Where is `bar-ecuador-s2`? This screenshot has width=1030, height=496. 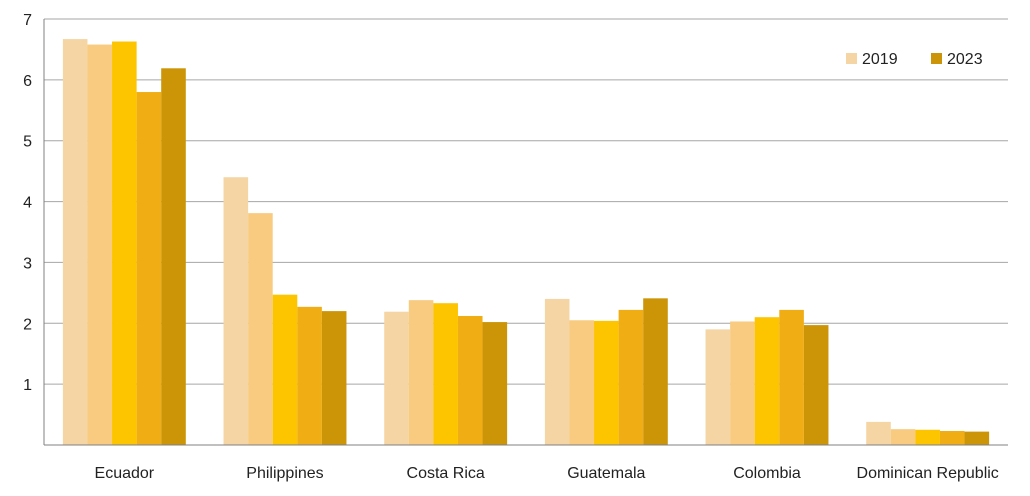 bar-ecuador-s2 is located at coordinates (100, 245).